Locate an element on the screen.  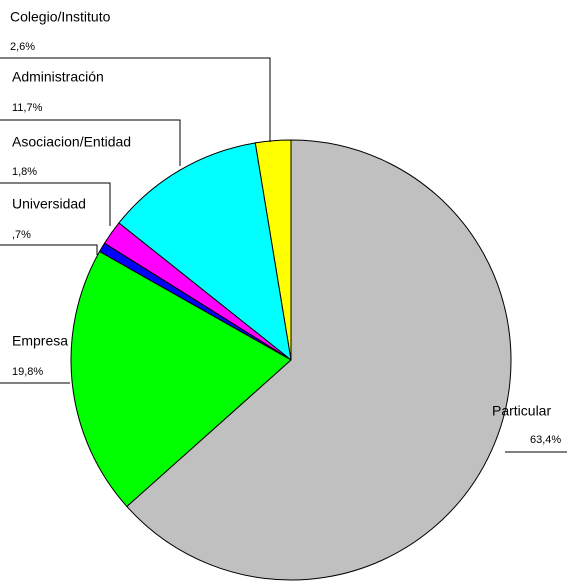
slice-label: Administración is located at coordinates (58, 77).